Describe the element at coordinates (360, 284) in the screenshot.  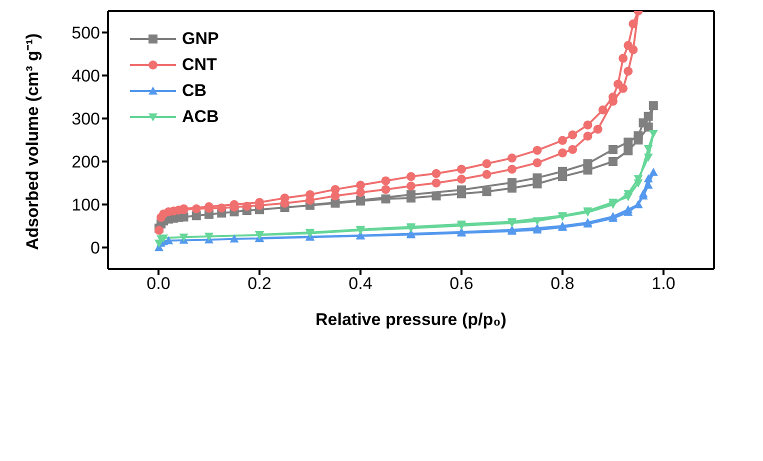
I see `x-tick-label: 0.4` at that location.